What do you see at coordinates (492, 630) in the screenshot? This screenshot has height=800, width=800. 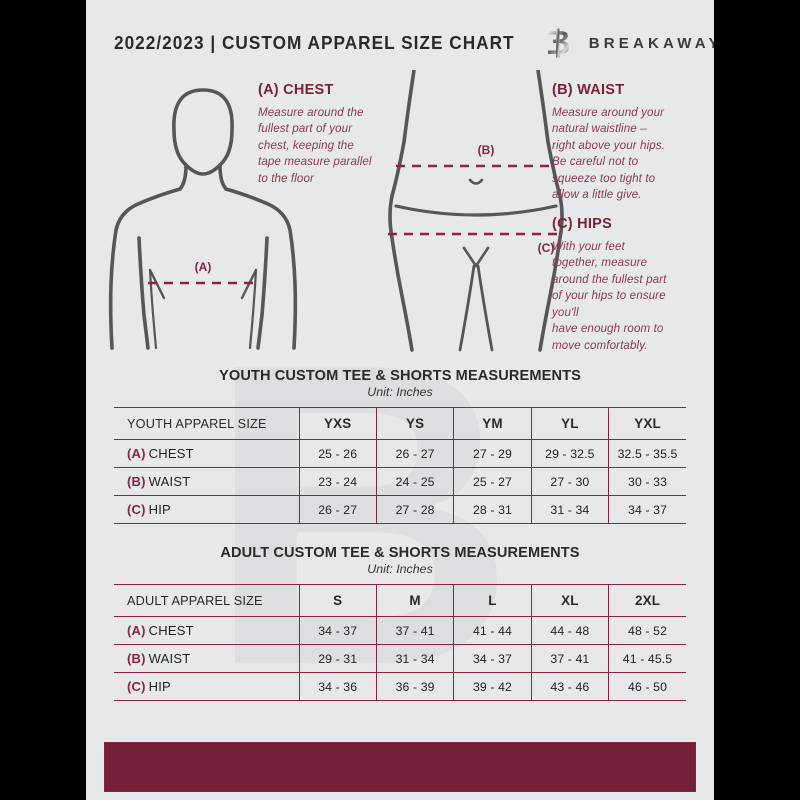 I see `table-cell: 41 - 44` at bounding box center [492, 630].